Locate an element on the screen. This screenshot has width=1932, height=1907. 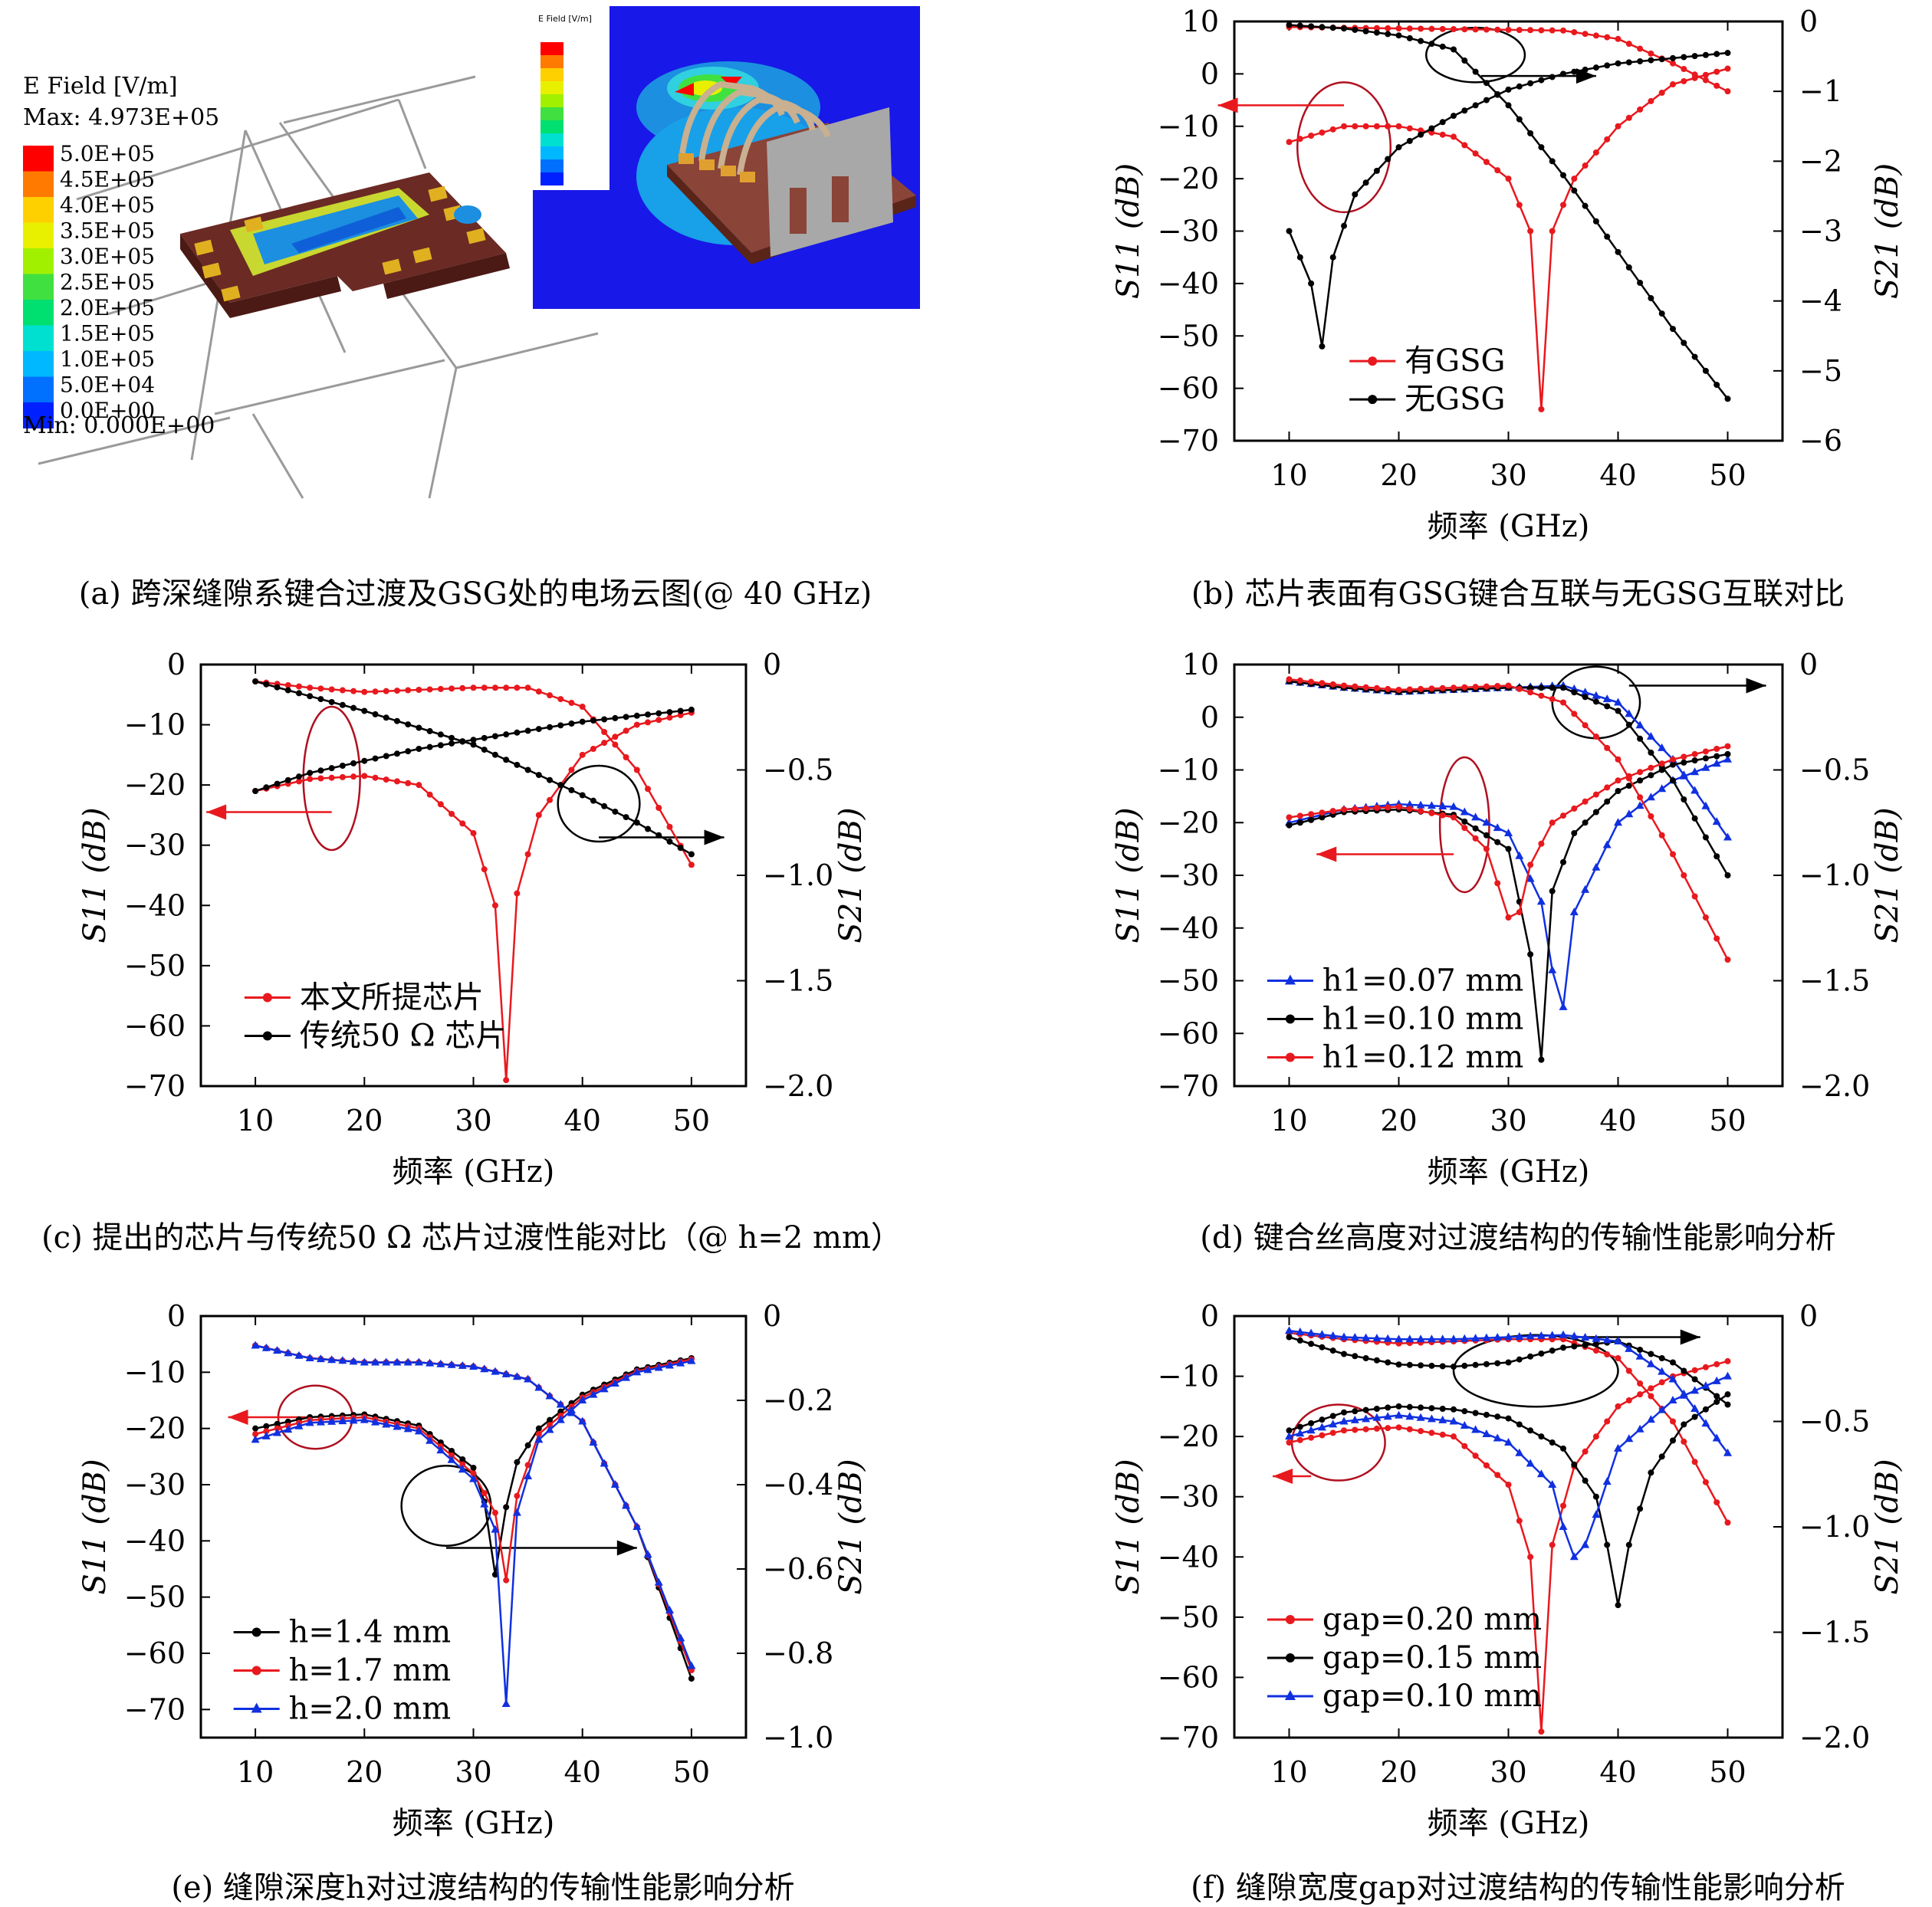
y-tick-label: −50 is located at coordinates (1188, 981).